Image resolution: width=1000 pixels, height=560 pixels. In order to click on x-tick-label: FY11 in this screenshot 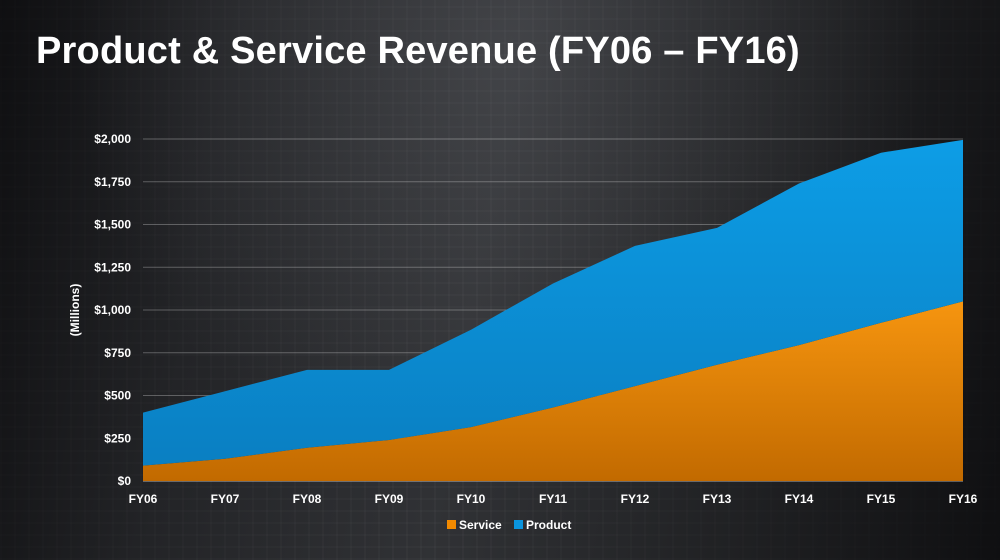, I will do `click(553, 499)`.